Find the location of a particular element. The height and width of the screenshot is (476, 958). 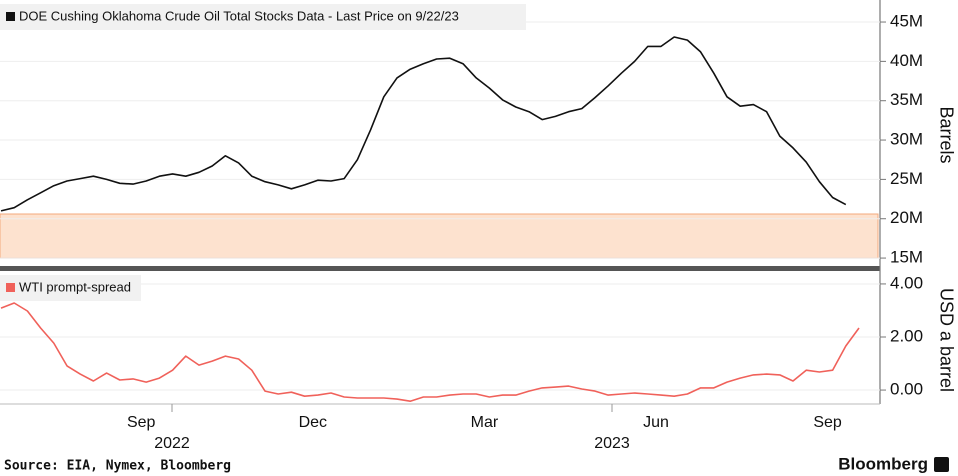

y-tick-label: 25M is located at coordinates (906, 178).